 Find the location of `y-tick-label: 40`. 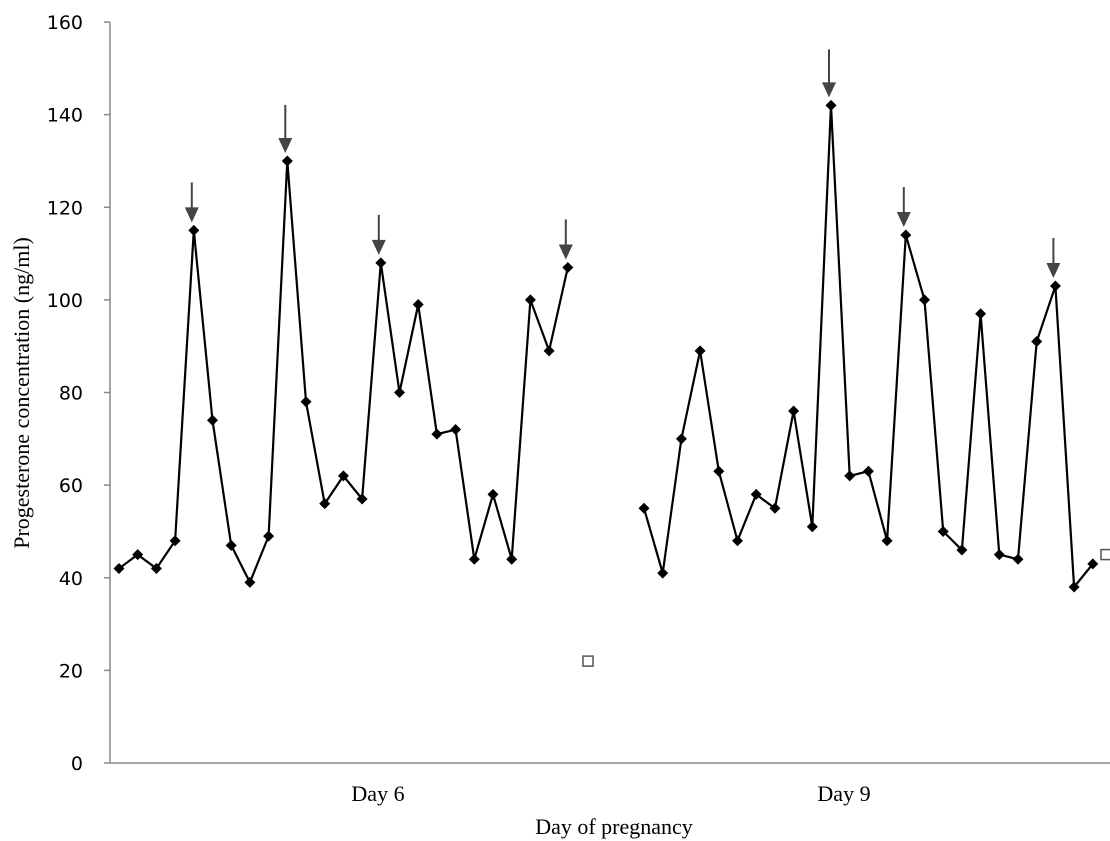

y-tick-label: 40 is located at coordinates (71, 579).